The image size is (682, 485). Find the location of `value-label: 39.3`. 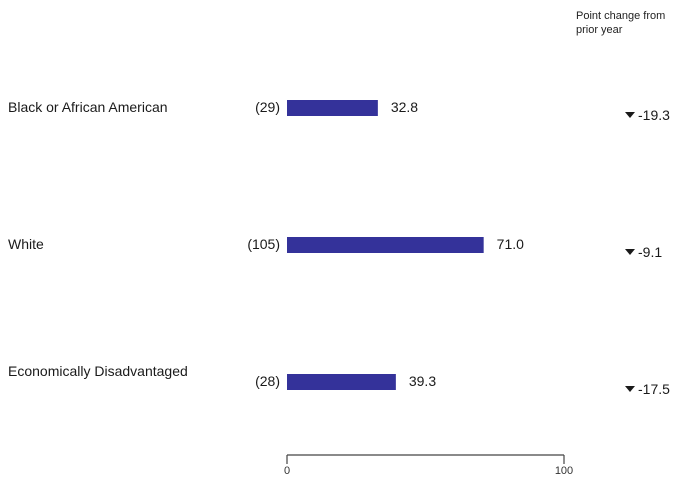

value-label: 39.3 is located at coordinates (422, 381).